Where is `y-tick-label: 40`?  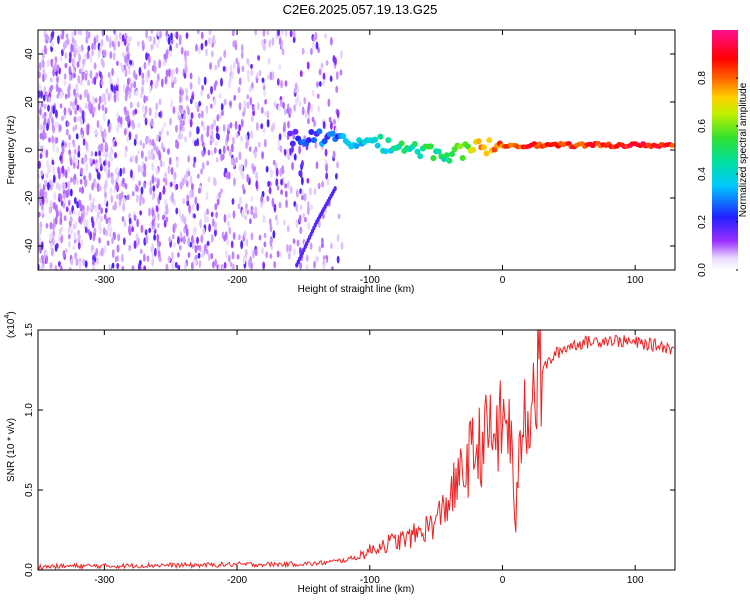
y-tick-label: 40 is located at coordinates (29, 54).